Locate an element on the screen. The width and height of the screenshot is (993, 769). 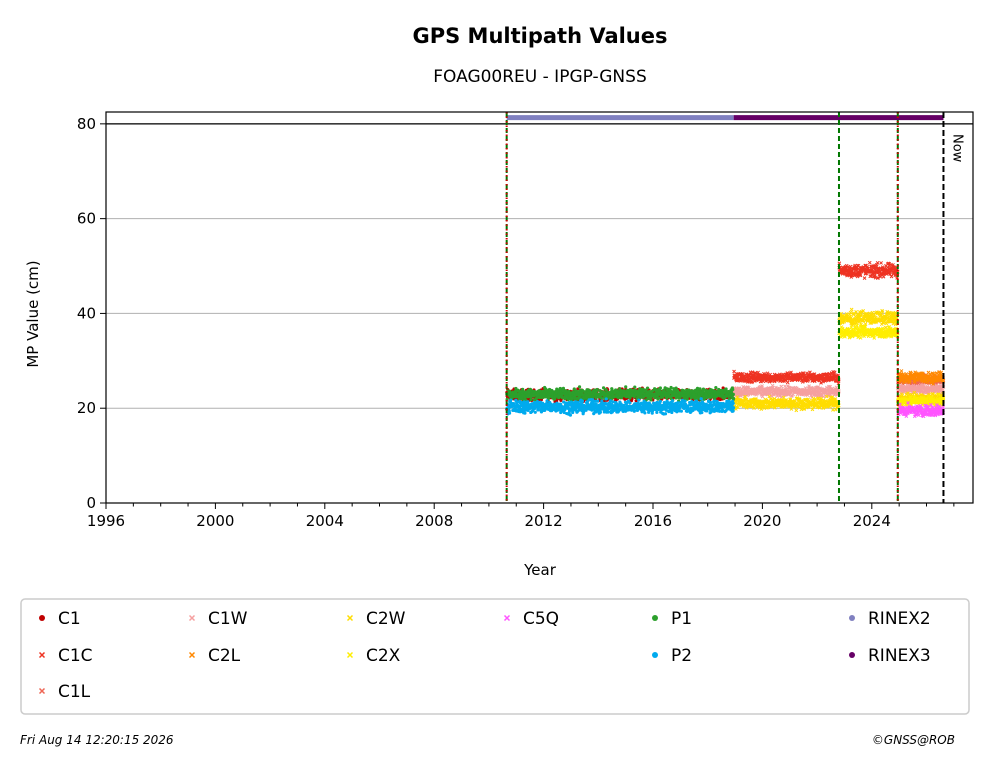
chart-subtitle: FOAG00REU - IPGP-GNSS is located at coordinates (539, 77).